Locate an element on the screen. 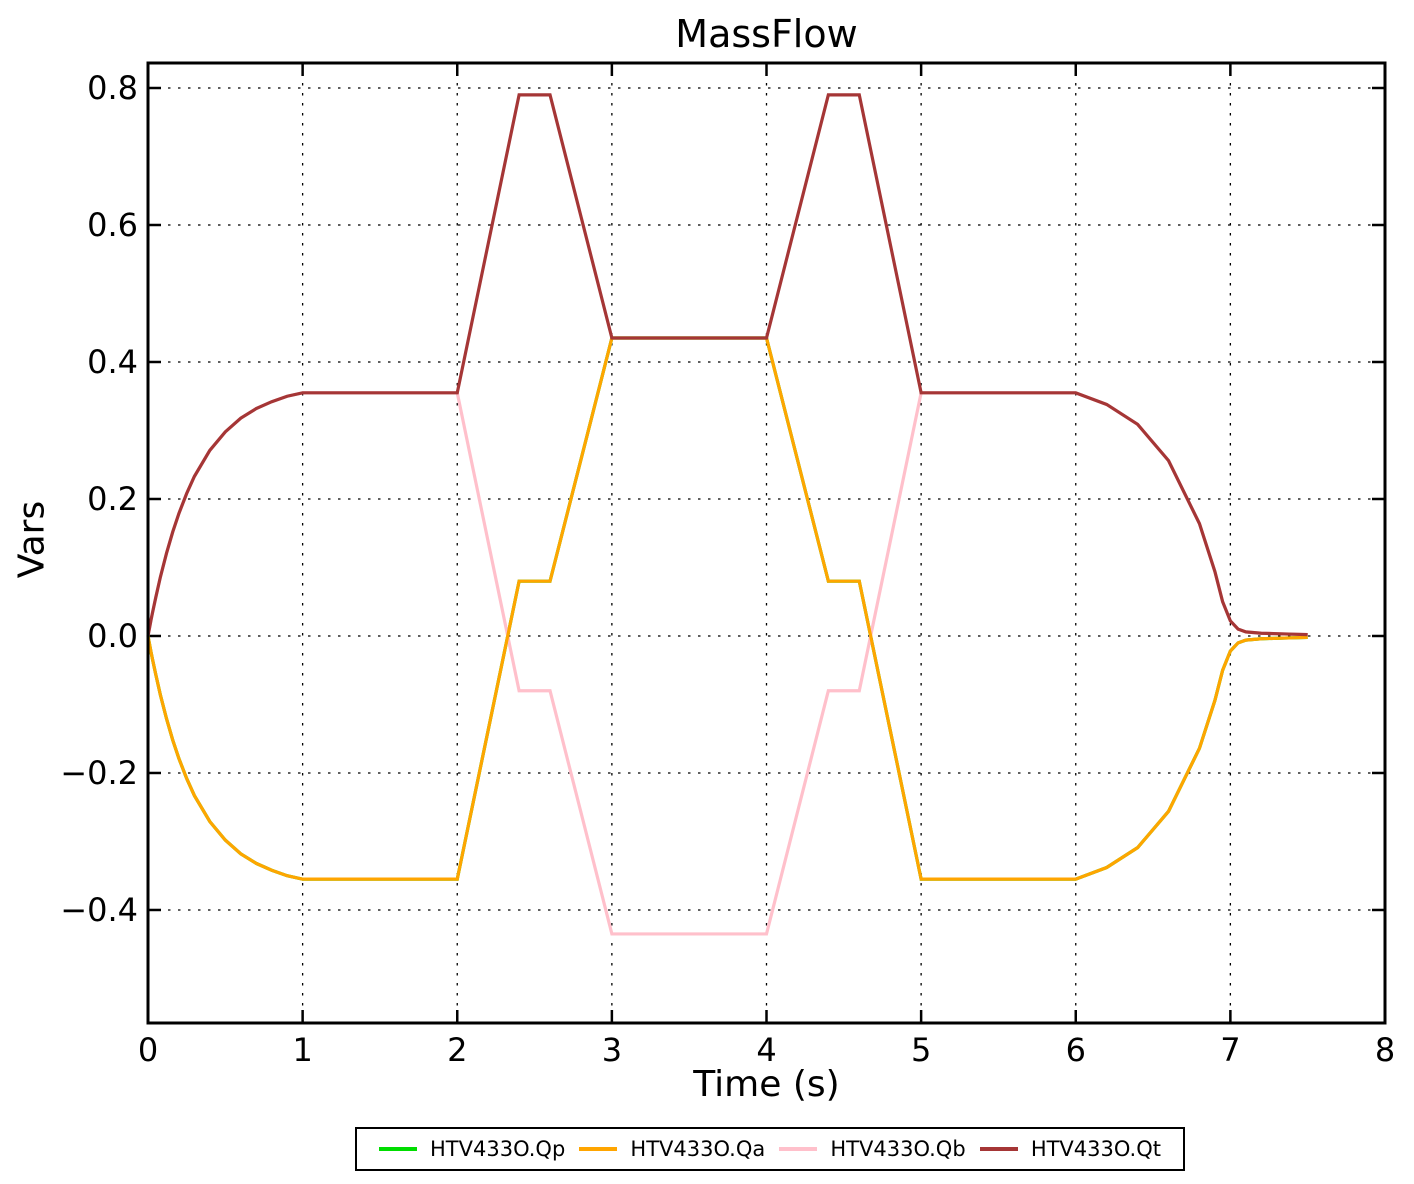 This screenshot has width=1414, height=1184. x-axis-label: Time (s) is located at coordinates (766, 1084).